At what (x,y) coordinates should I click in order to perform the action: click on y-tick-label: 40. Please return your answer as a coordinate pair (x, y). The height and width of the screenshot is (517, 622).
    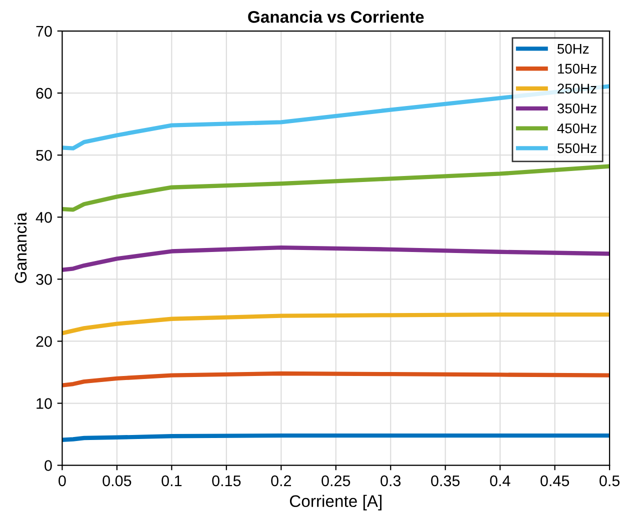
    Looking at the image, I should click on (44, 217).